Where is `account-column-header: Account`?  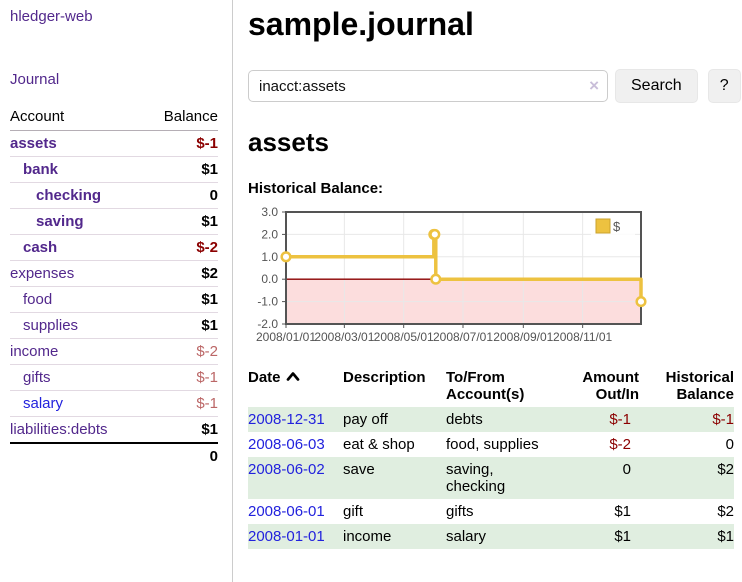 account-column-header: Account is located at coordinates (37, 116).